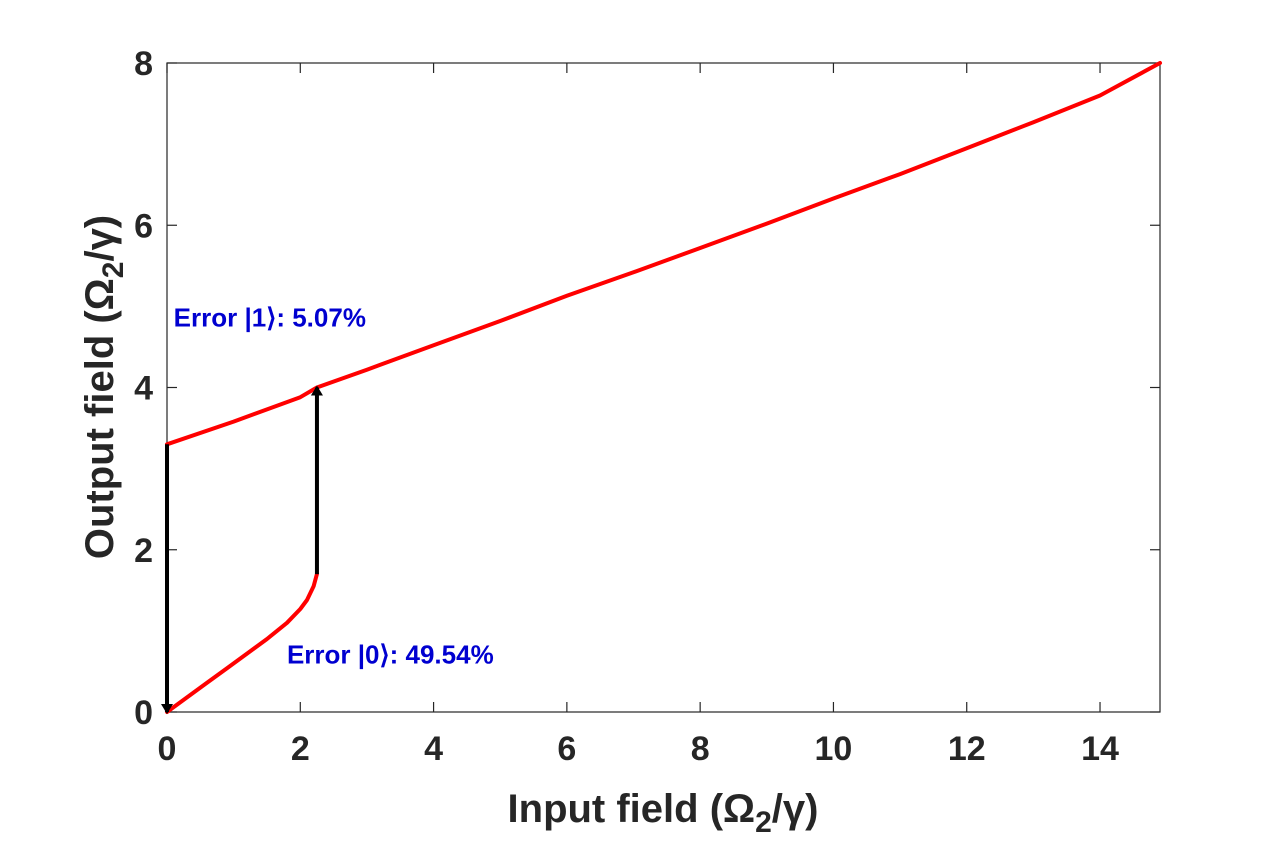 The height and width of the screenshot is (849, 1283). Describe the element at coordinates (167, 749) in the screenshot. I see `x-tick-label: 0` at that location.